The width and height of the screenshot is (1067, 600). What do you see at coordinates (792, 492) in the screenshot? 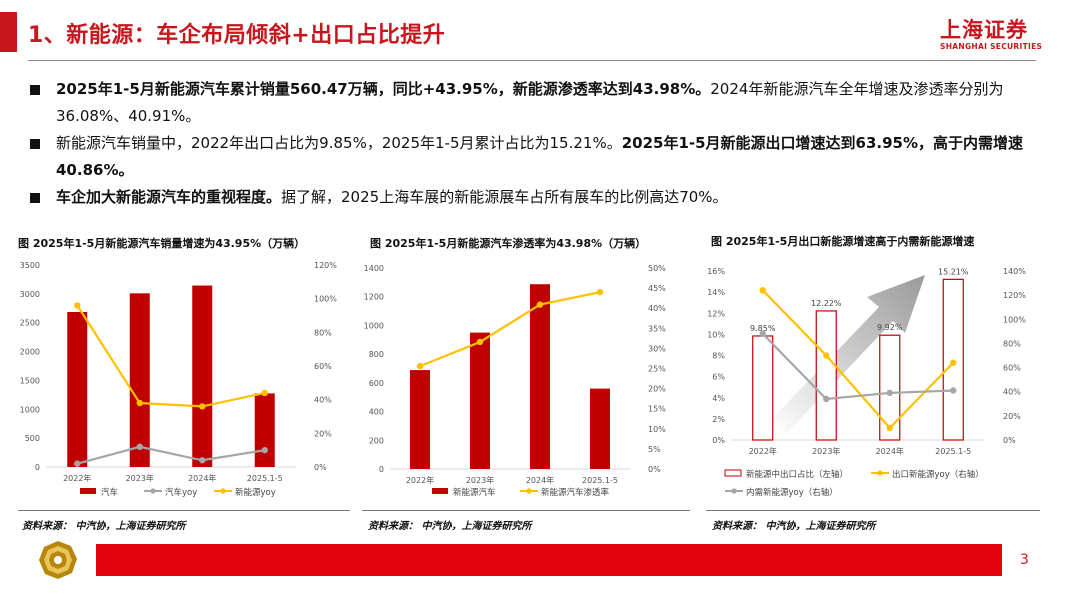
I see `legend-label: 内需新能源yoy（右轴）` at bounding box center [792, 492].